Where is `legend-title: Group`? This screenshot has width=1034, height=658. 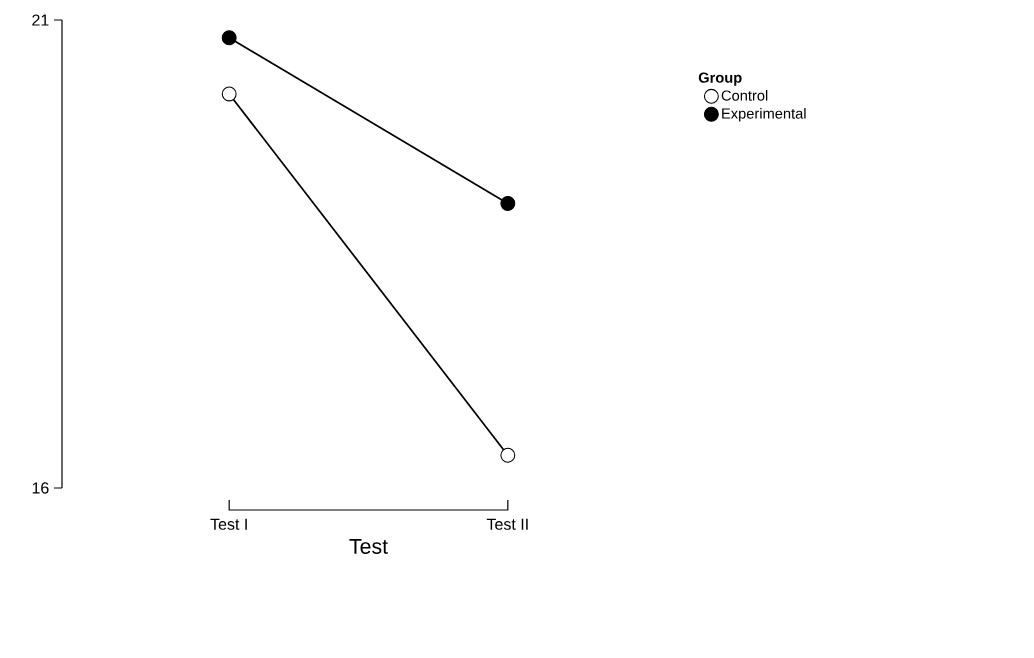
legend-title: Group is located at coordinates (720, 79).